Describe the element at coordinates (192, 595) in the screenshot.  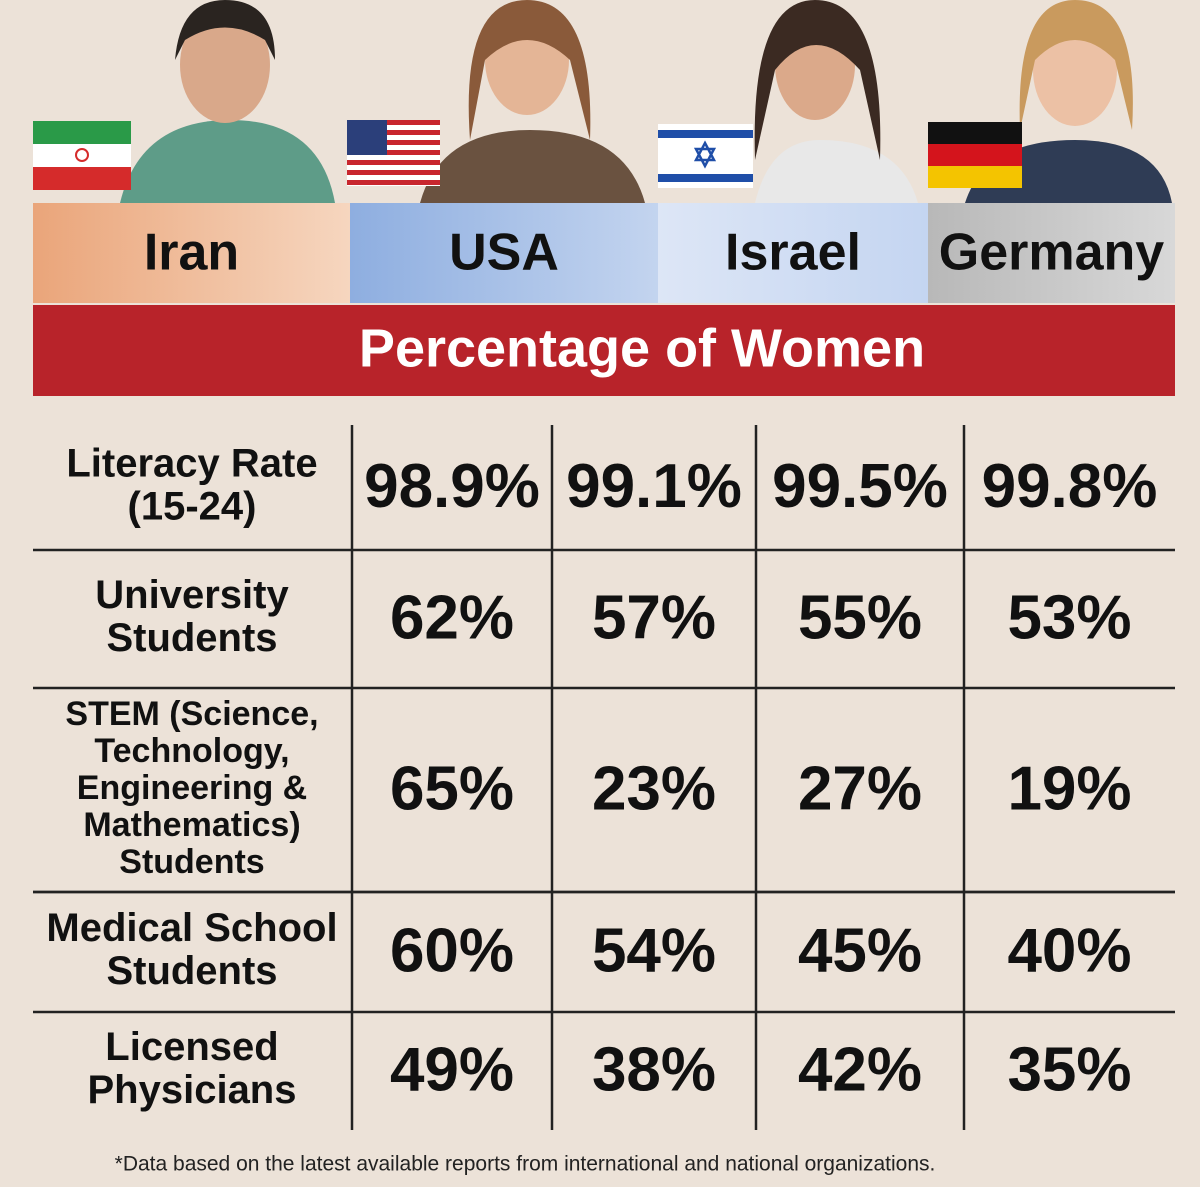
I see `row-label: University` at that location.